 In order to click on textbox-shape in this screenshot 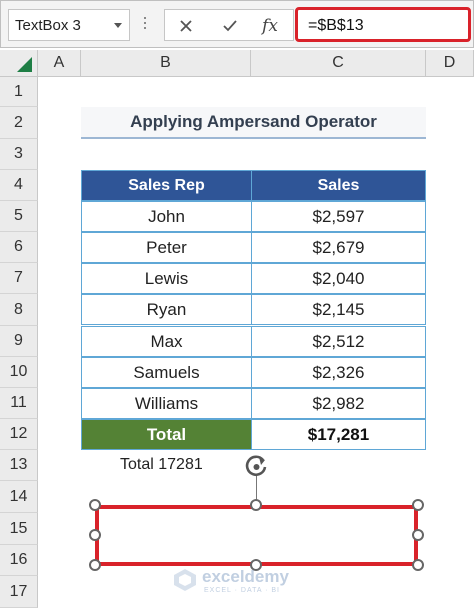, I will do `click(256, 535)`.